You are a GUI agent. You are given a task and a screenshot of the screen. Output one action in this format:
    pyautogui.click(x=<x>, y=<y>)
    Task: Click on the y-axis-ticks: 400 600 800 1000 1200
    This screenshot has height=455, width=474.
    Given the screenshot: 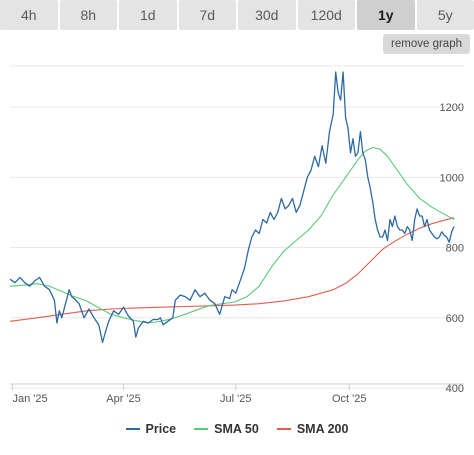 What is the action you would take?
    pyautogui.click(x=452, y=248)
    